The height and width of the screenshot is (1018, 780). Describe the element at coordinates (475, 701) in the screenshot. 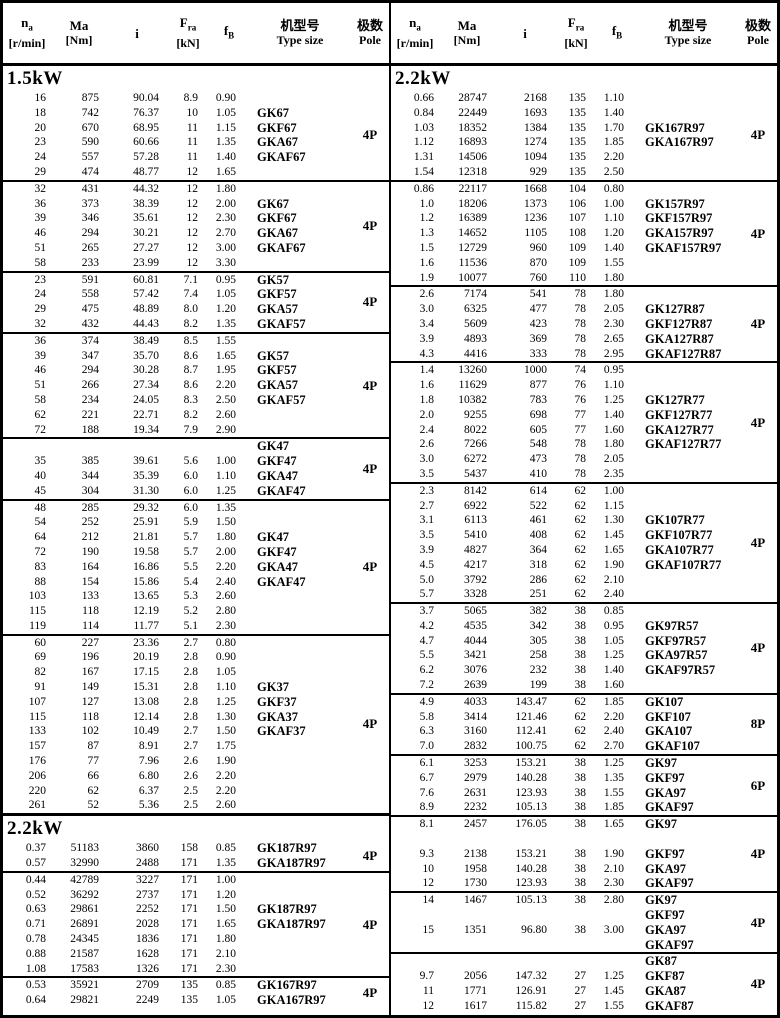

I see `cell-ma: 4033` at that location.